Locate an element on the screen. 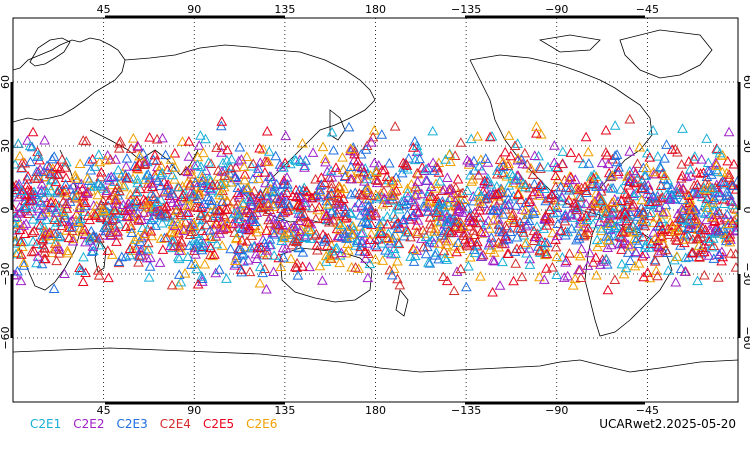 Image resolution: width=750 pixels, height=450 pixels. coast-greenland is located at coordinates (666, 54).